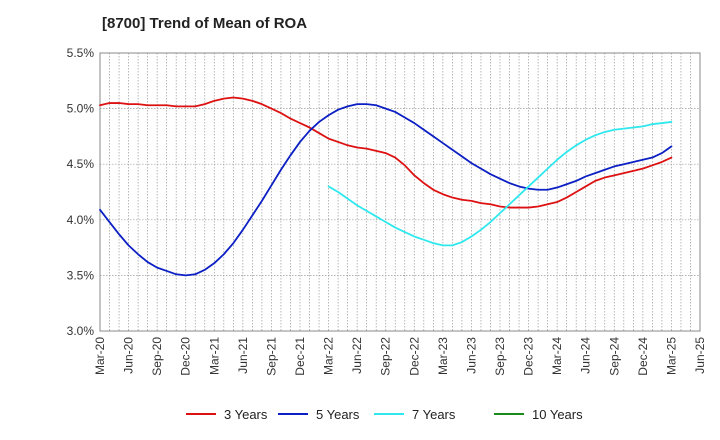 This screenshot has width=720, height=440. Describe the element at coordinates (500, 184) in the screenshot. I see `series-line-7-years` at that location.